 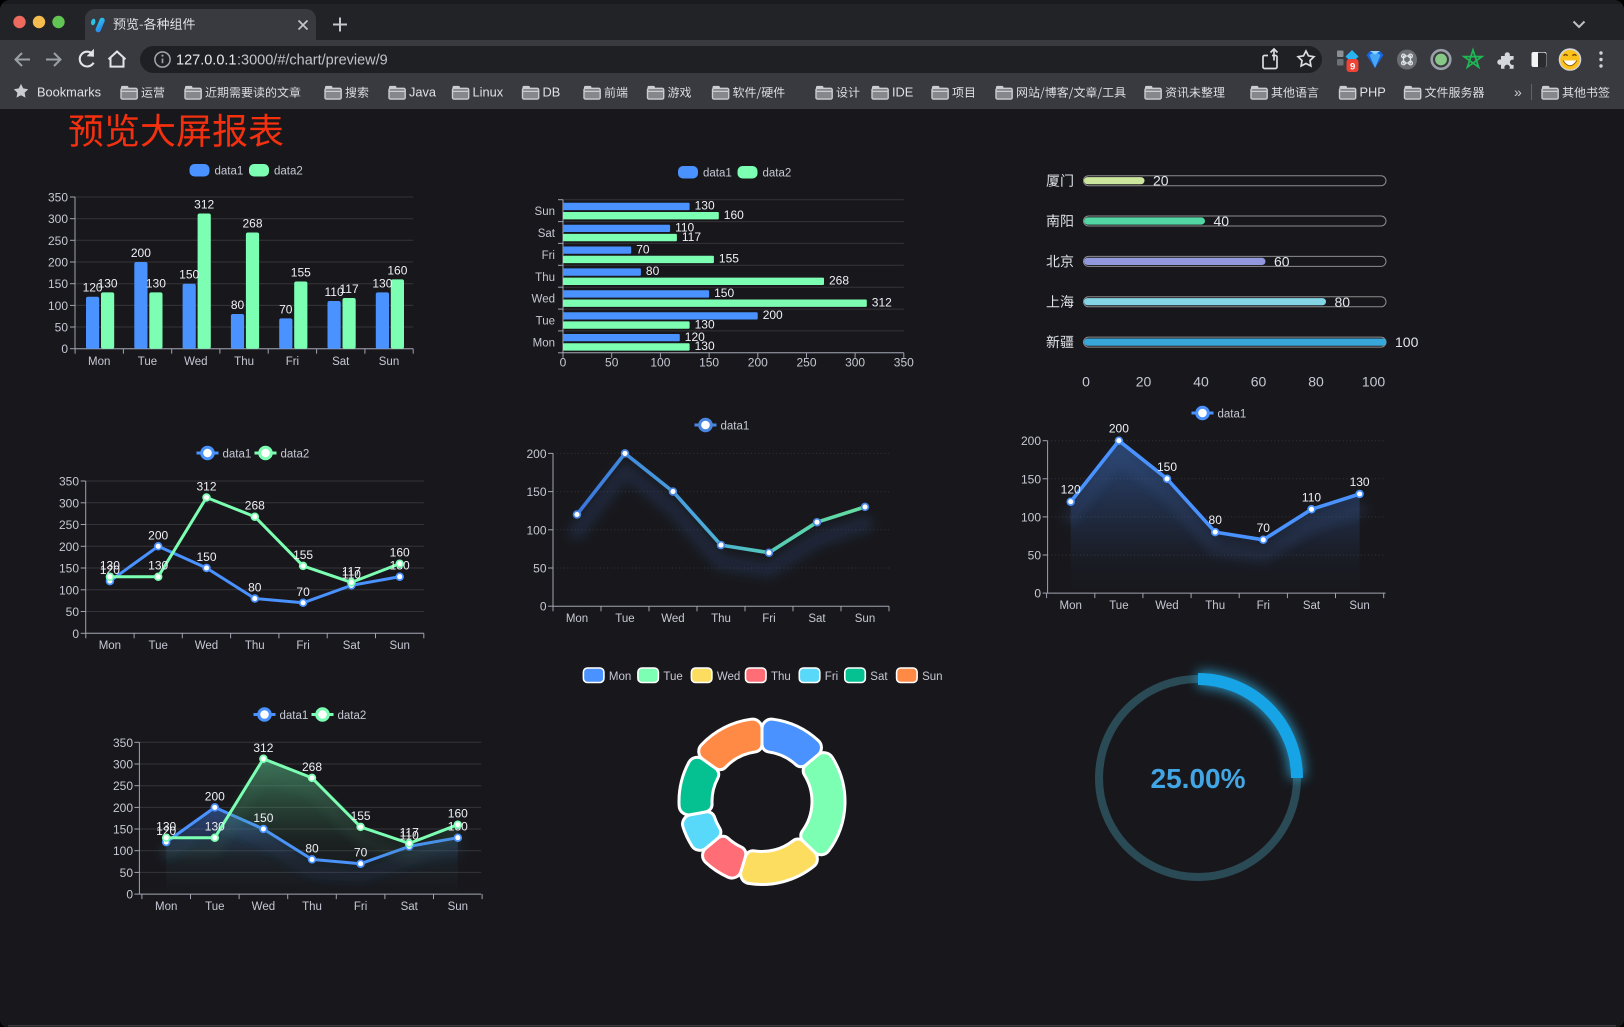 What do you see at coordinates (1071, 606) in the screenshot?
I see `svg-text: Mon` at bounding box center [1071, 606].